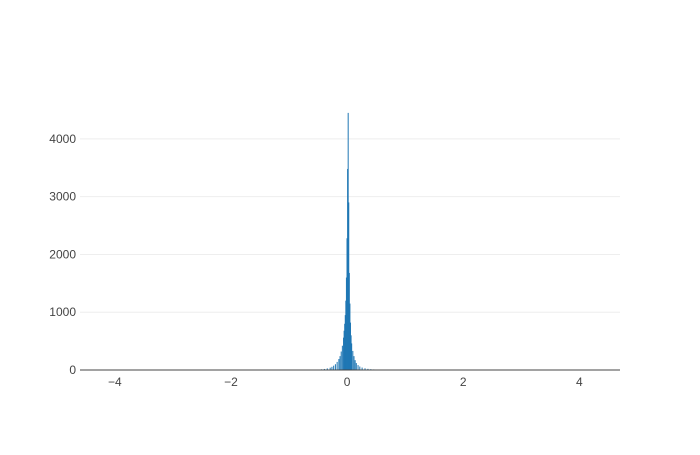  I want to click on x-tick-label: 0, so click(347, 382).